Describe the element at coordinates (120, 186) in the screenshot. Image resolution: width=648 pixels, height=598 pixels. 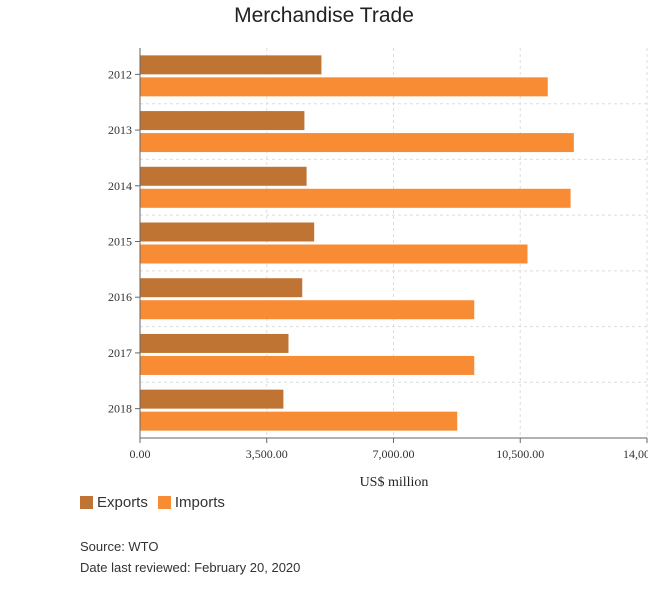
I see `y-tick-label: 2014` at that location.